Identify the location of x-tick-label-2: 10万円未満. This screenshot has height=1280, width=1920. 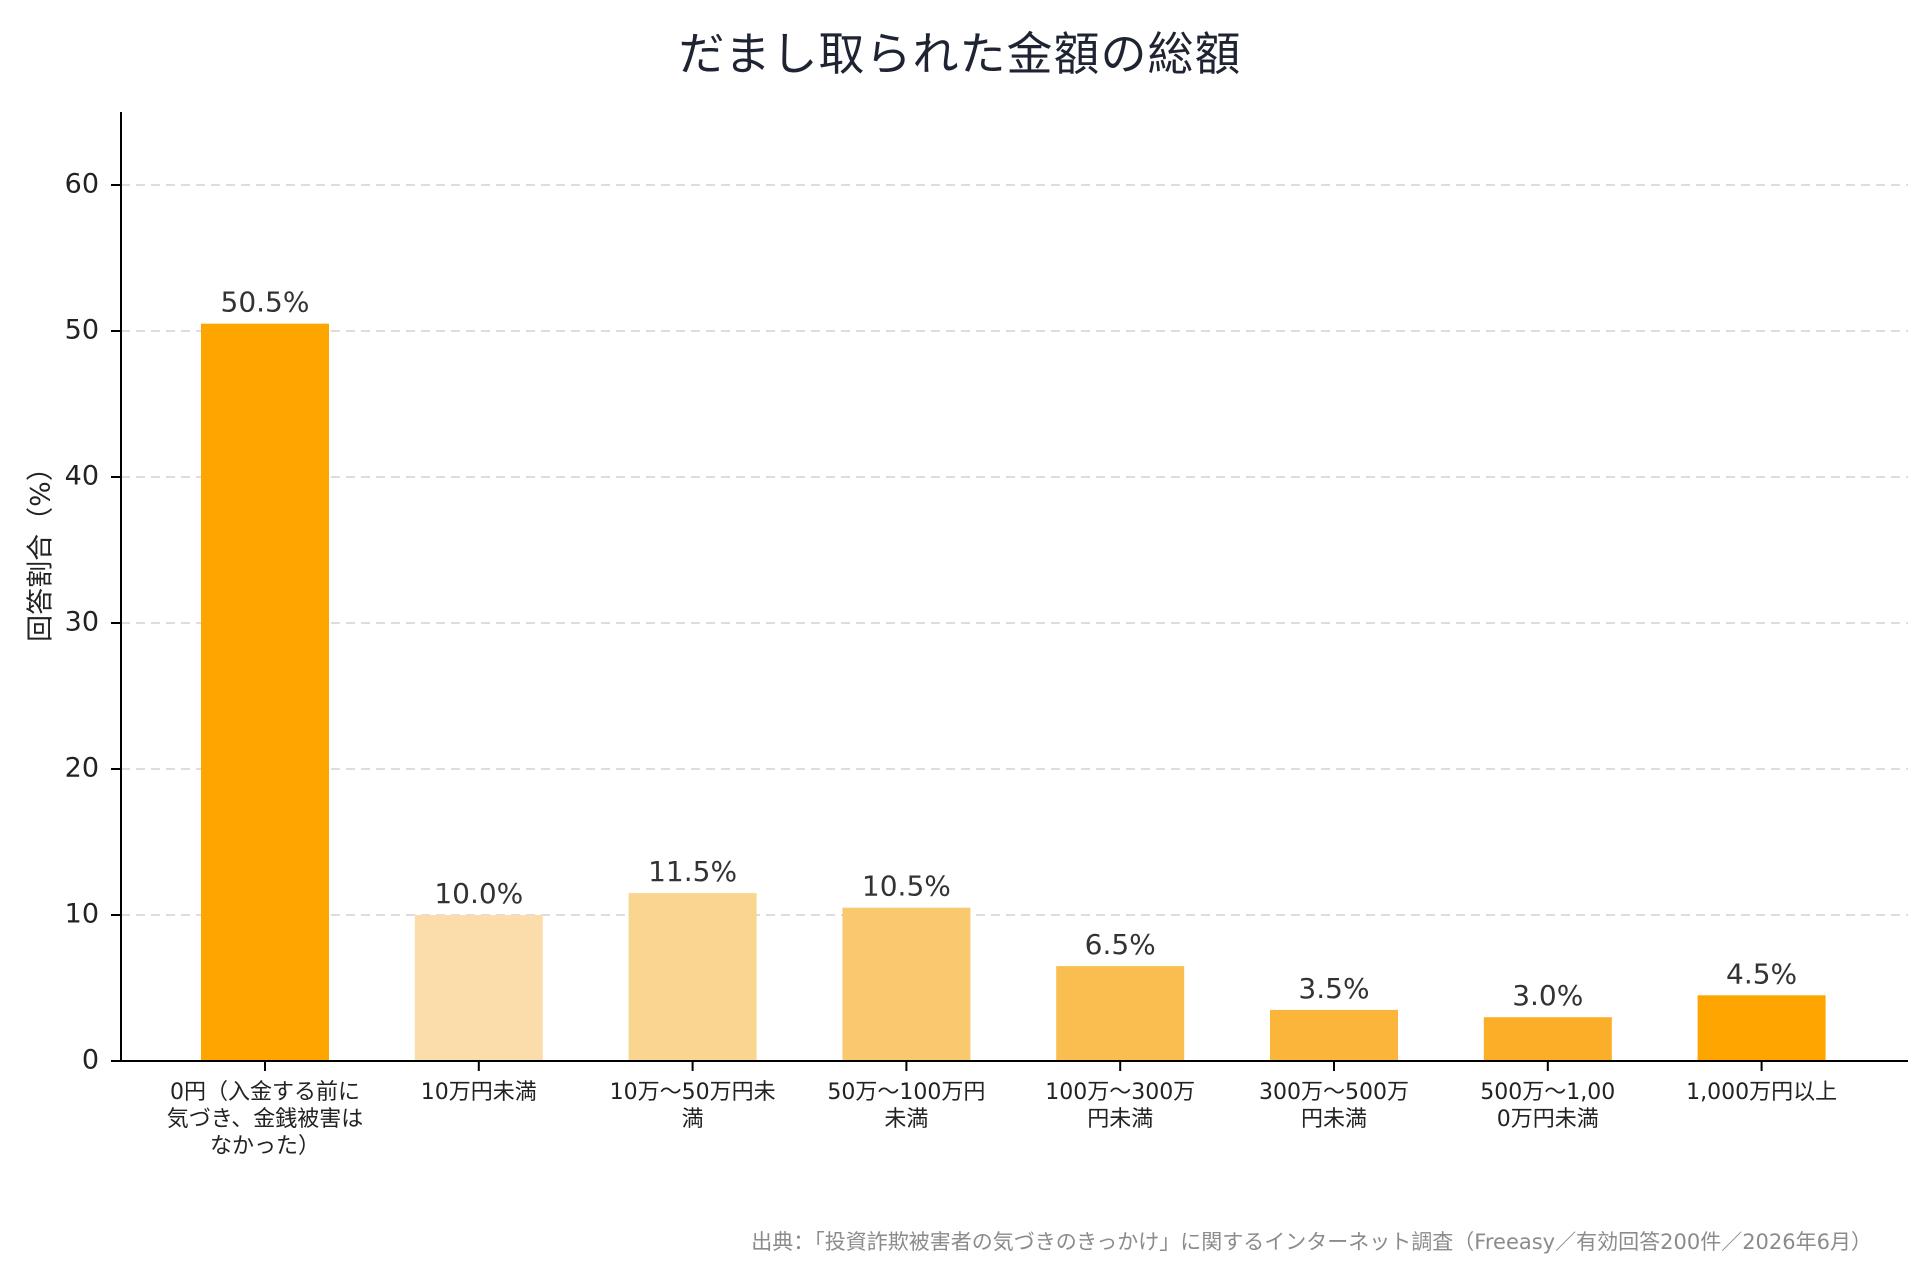
(479, 1092).